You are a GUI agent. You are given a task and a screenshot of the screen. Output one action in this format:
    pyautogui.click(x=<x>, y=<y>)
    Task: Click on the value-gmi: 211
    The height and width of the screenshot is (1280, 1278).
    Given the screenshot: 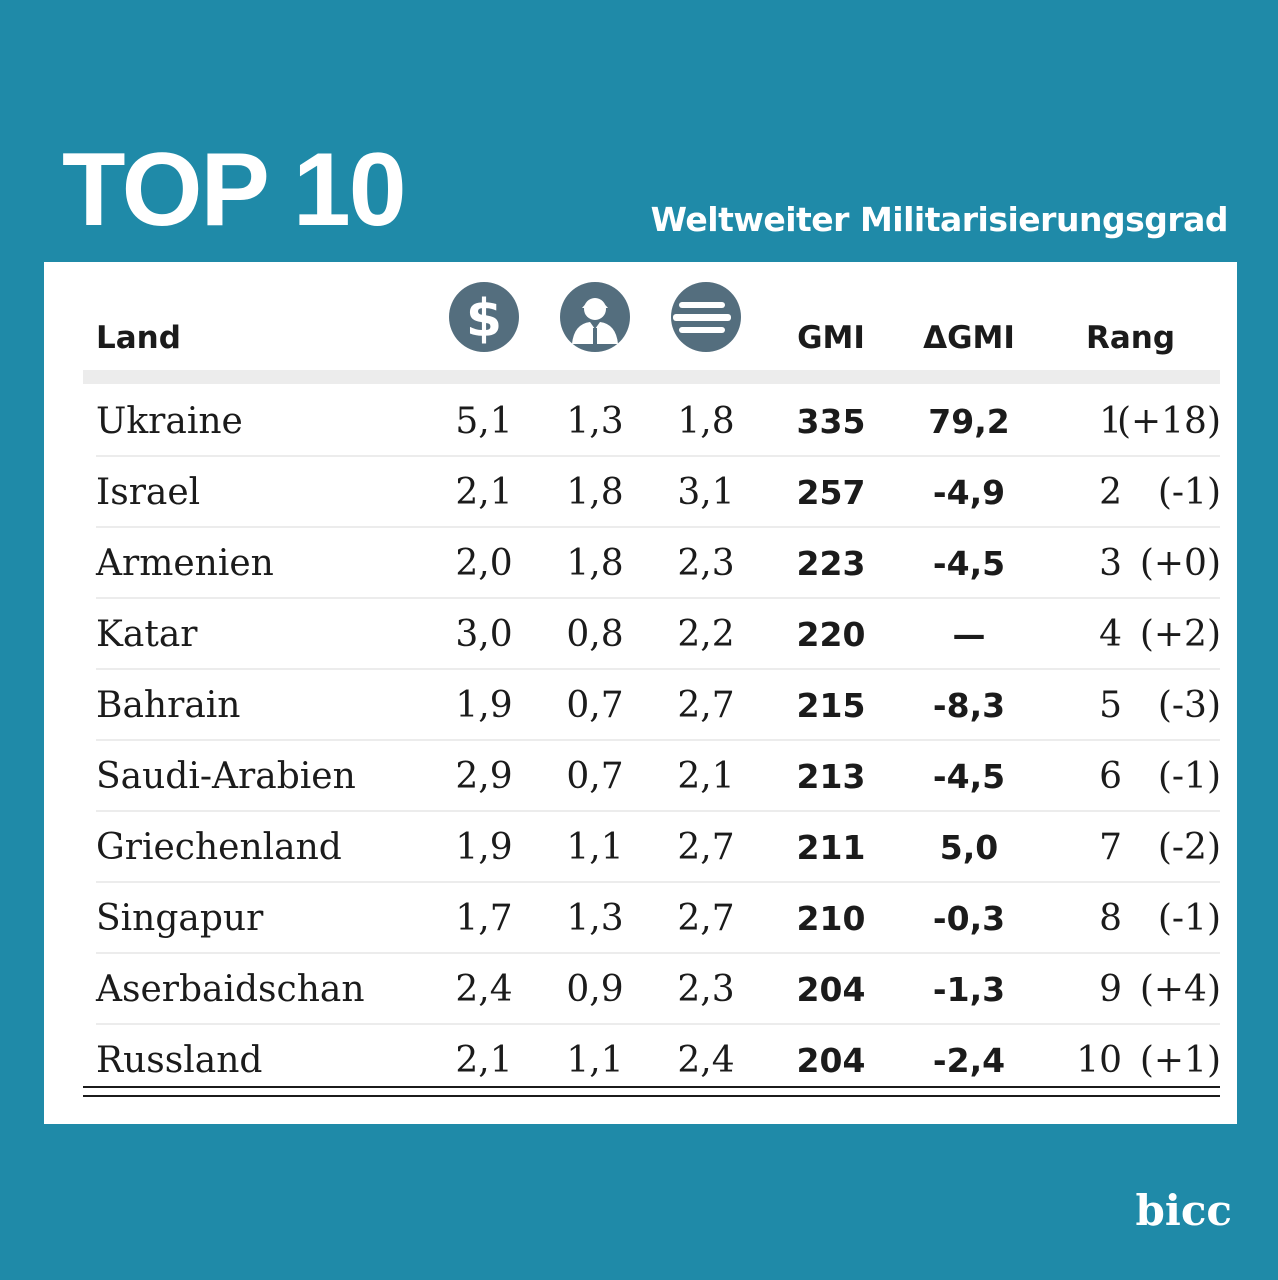 What is the action you would take?
    pyautogui.click(x=831, y=847)
    